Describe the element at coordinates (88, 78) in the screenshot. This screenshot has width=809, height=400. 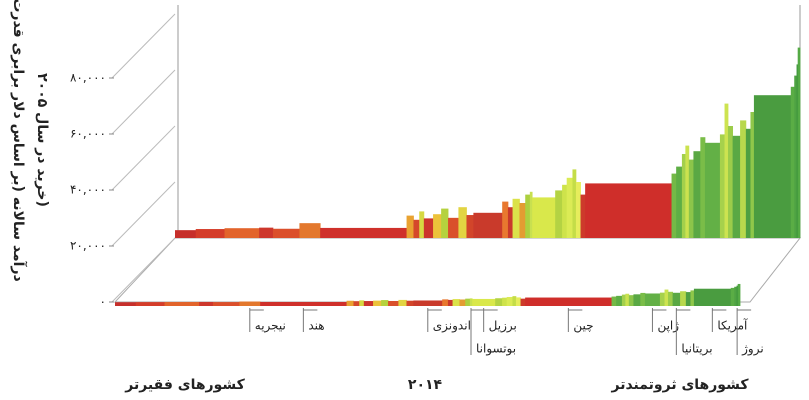
I see `y-tick-label: ۸۰,۰۰۰` at that location.